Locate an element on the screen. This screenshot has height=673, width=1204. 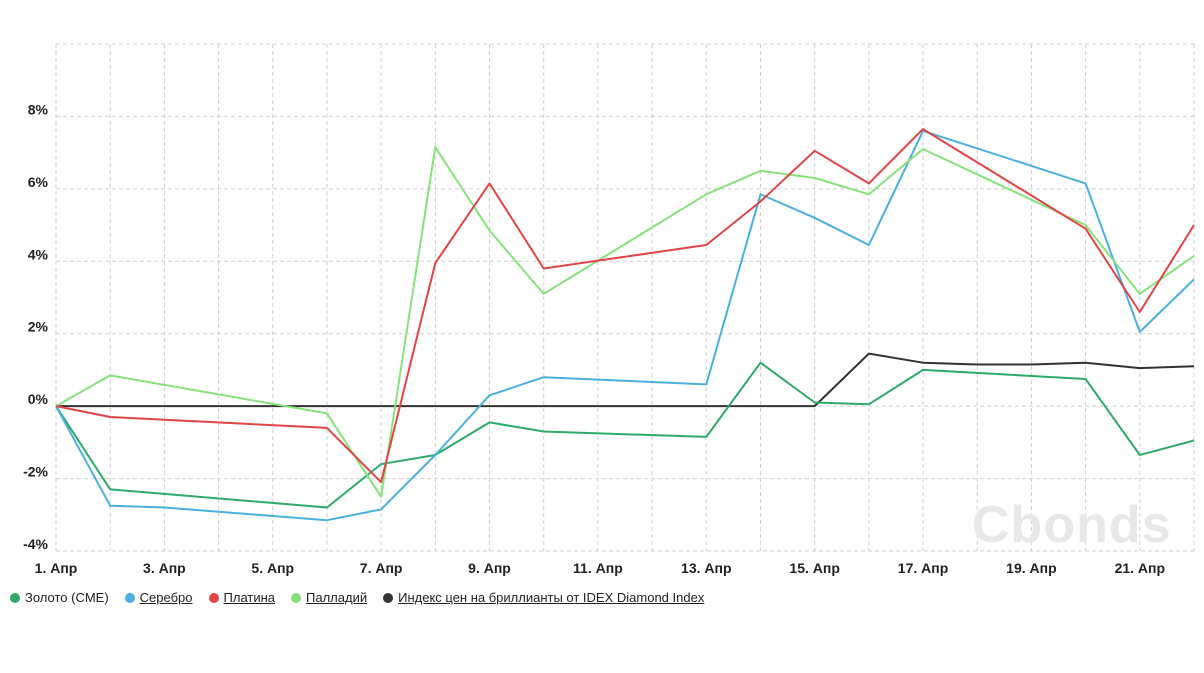
legend-item-3: Палладий is located at coordinates (329, 597).